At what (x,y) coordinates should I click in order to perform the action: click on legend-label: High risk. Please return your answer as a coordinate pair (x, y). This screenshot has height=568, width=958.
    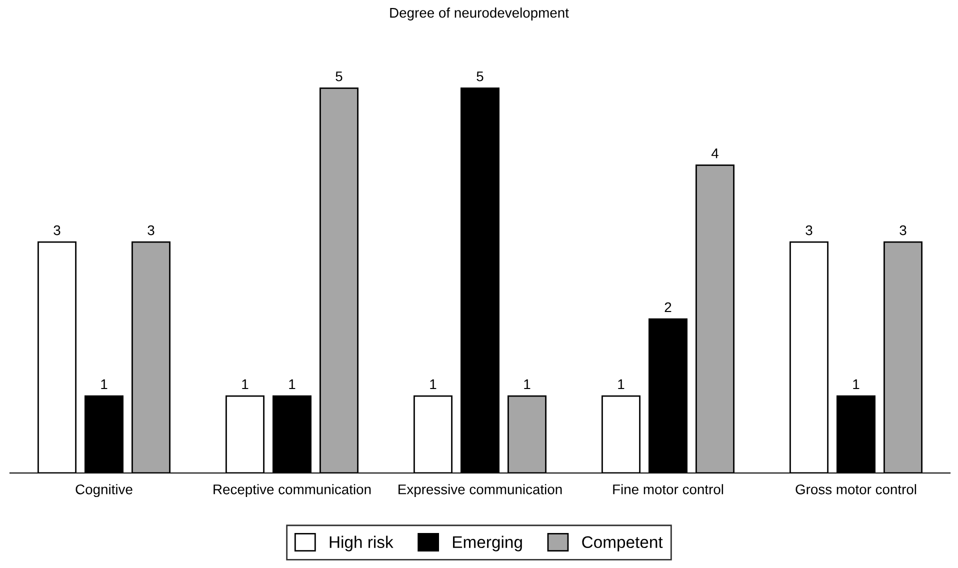
    Looking at the image, I should click on (362, 544).